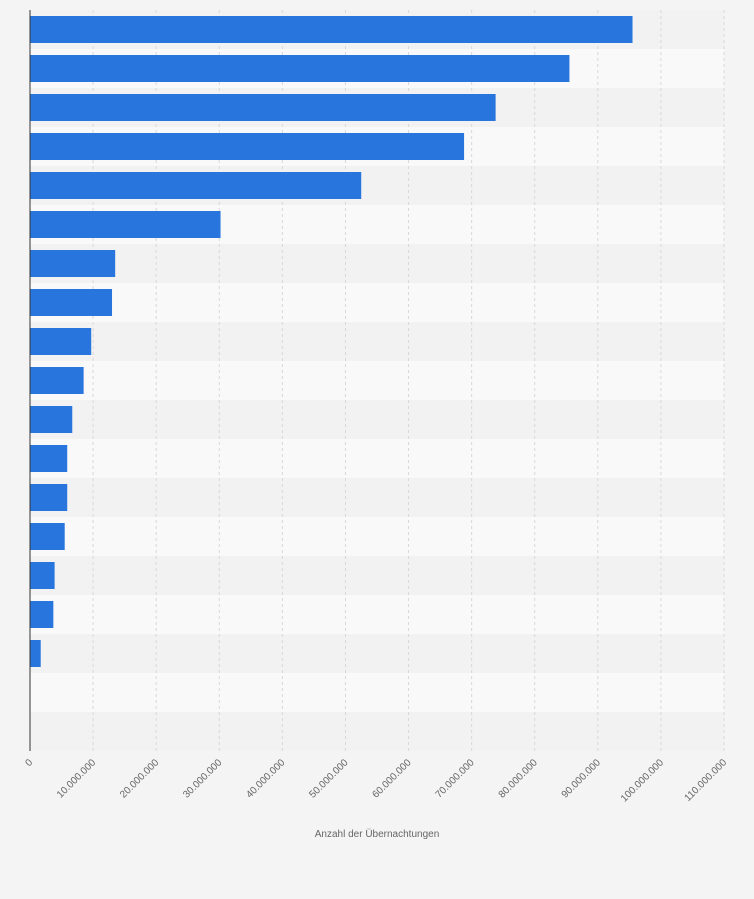  Describe the element at coordinates (202, 778) in the screenshot. I see `x-tick-label: 30.000.000` at that location.